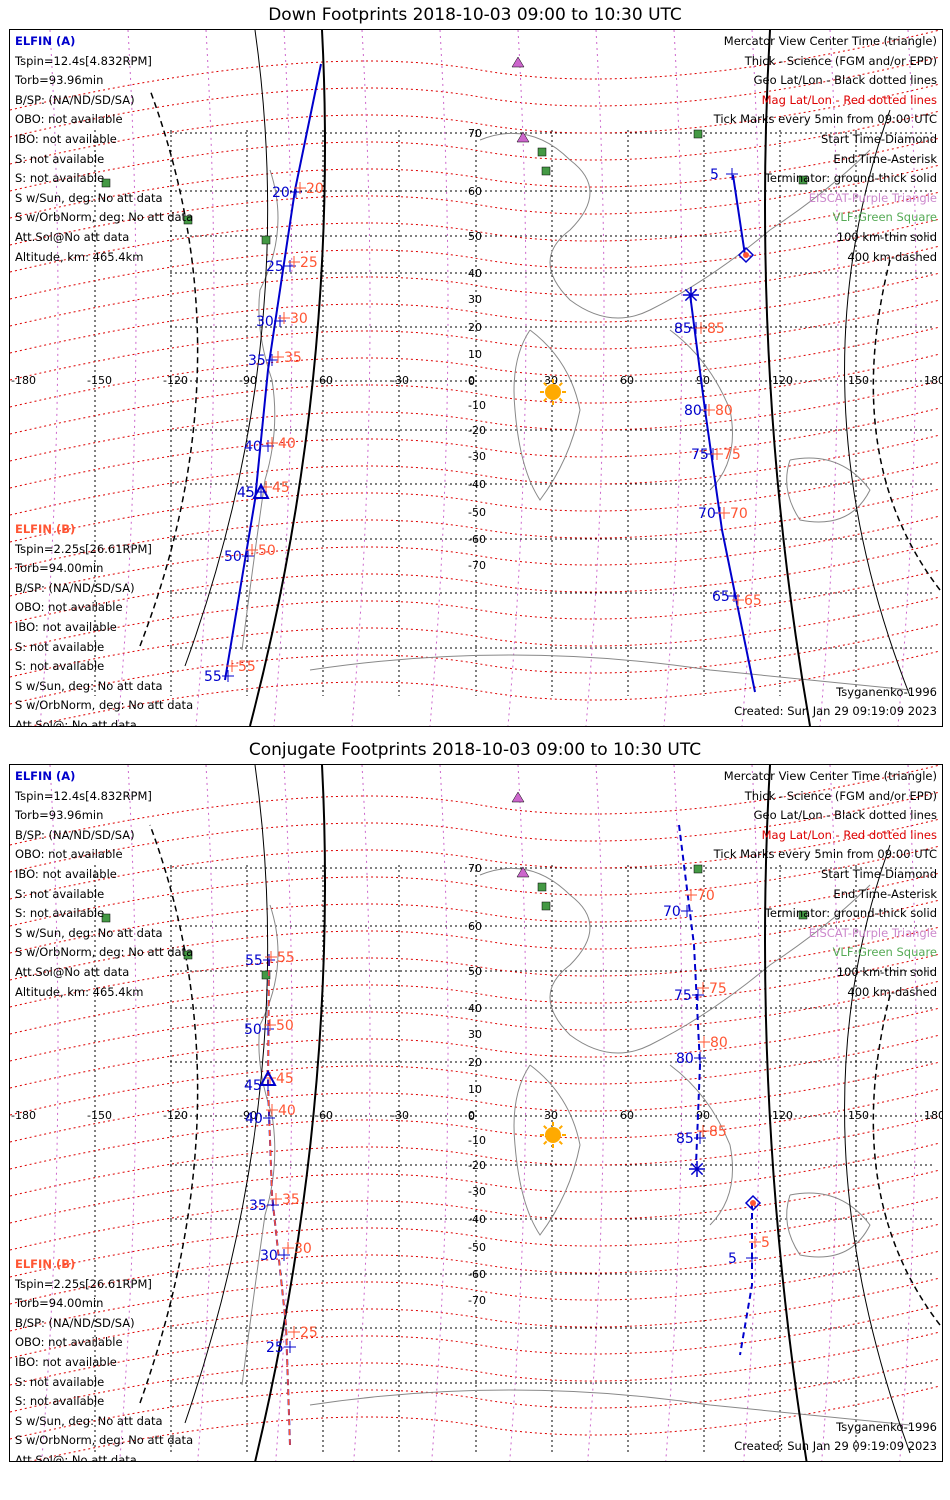  I want to click on elfin-b-track, so click(279, 1202).